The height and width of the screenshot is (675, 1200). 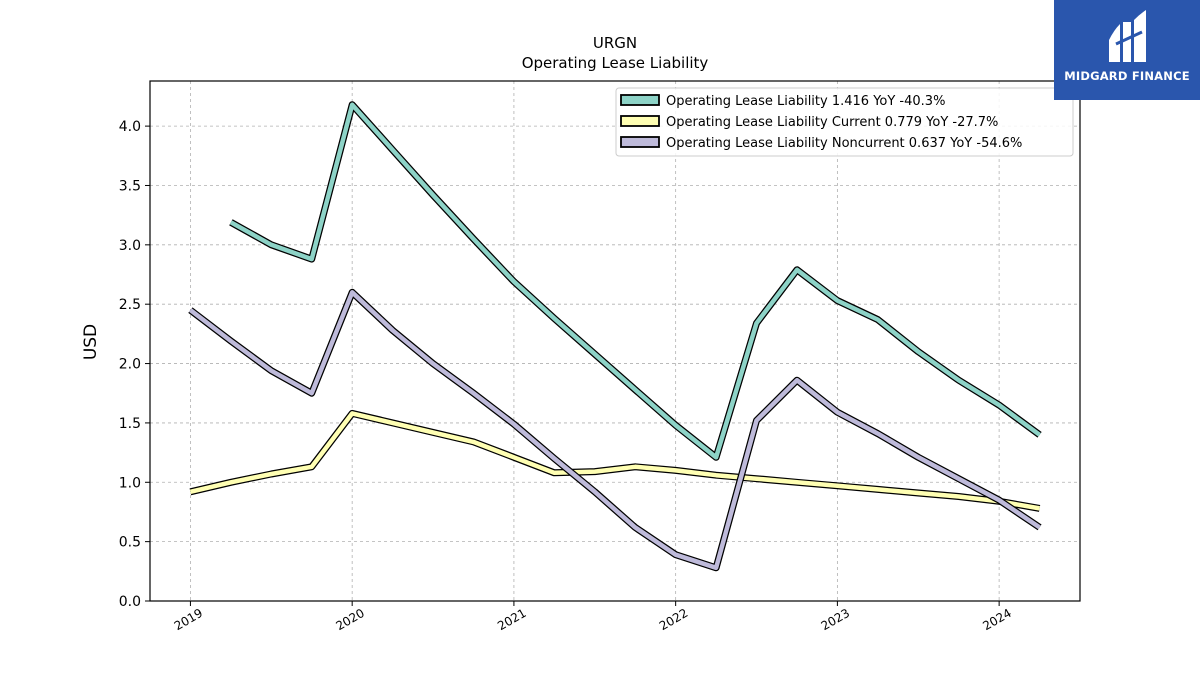 What do you see at coordinates (614, 461) in the screenshot?
I see `series-2-line` at bounding box center [614, 461].